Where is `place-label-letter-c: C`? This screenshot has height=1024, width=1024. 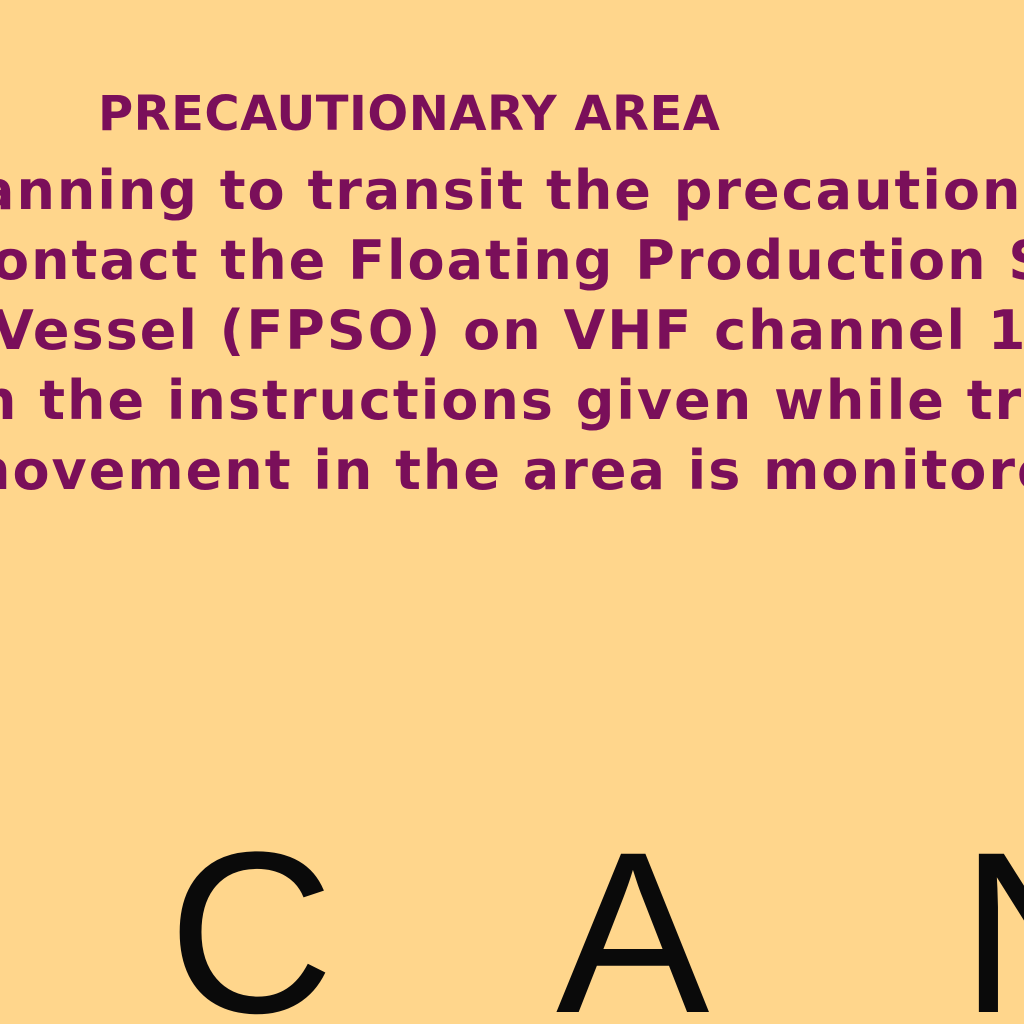
place-label-letter-c: C is located at coordinates (251, 914).